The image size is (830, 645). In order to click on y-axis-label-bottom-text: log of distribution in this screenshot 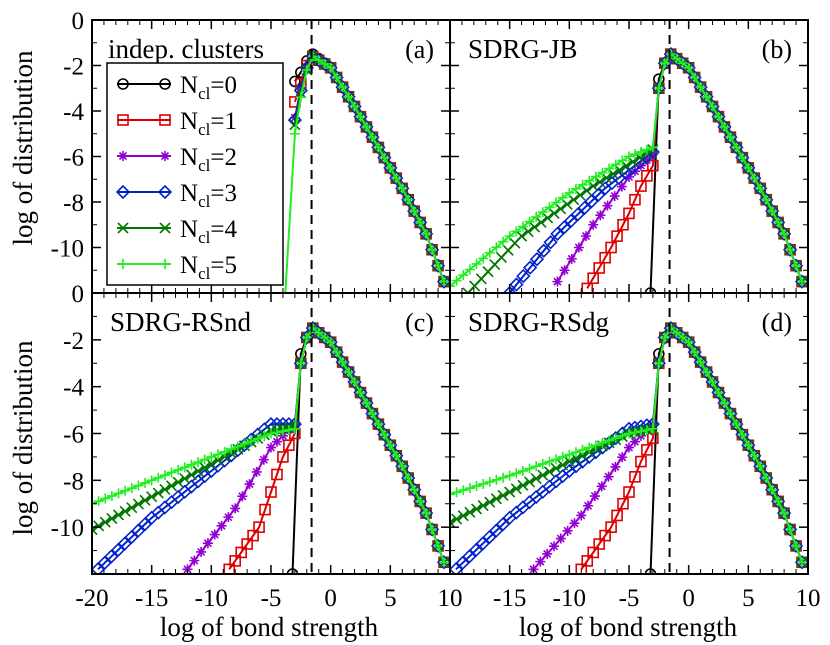, I will do `click(23, 437)`.